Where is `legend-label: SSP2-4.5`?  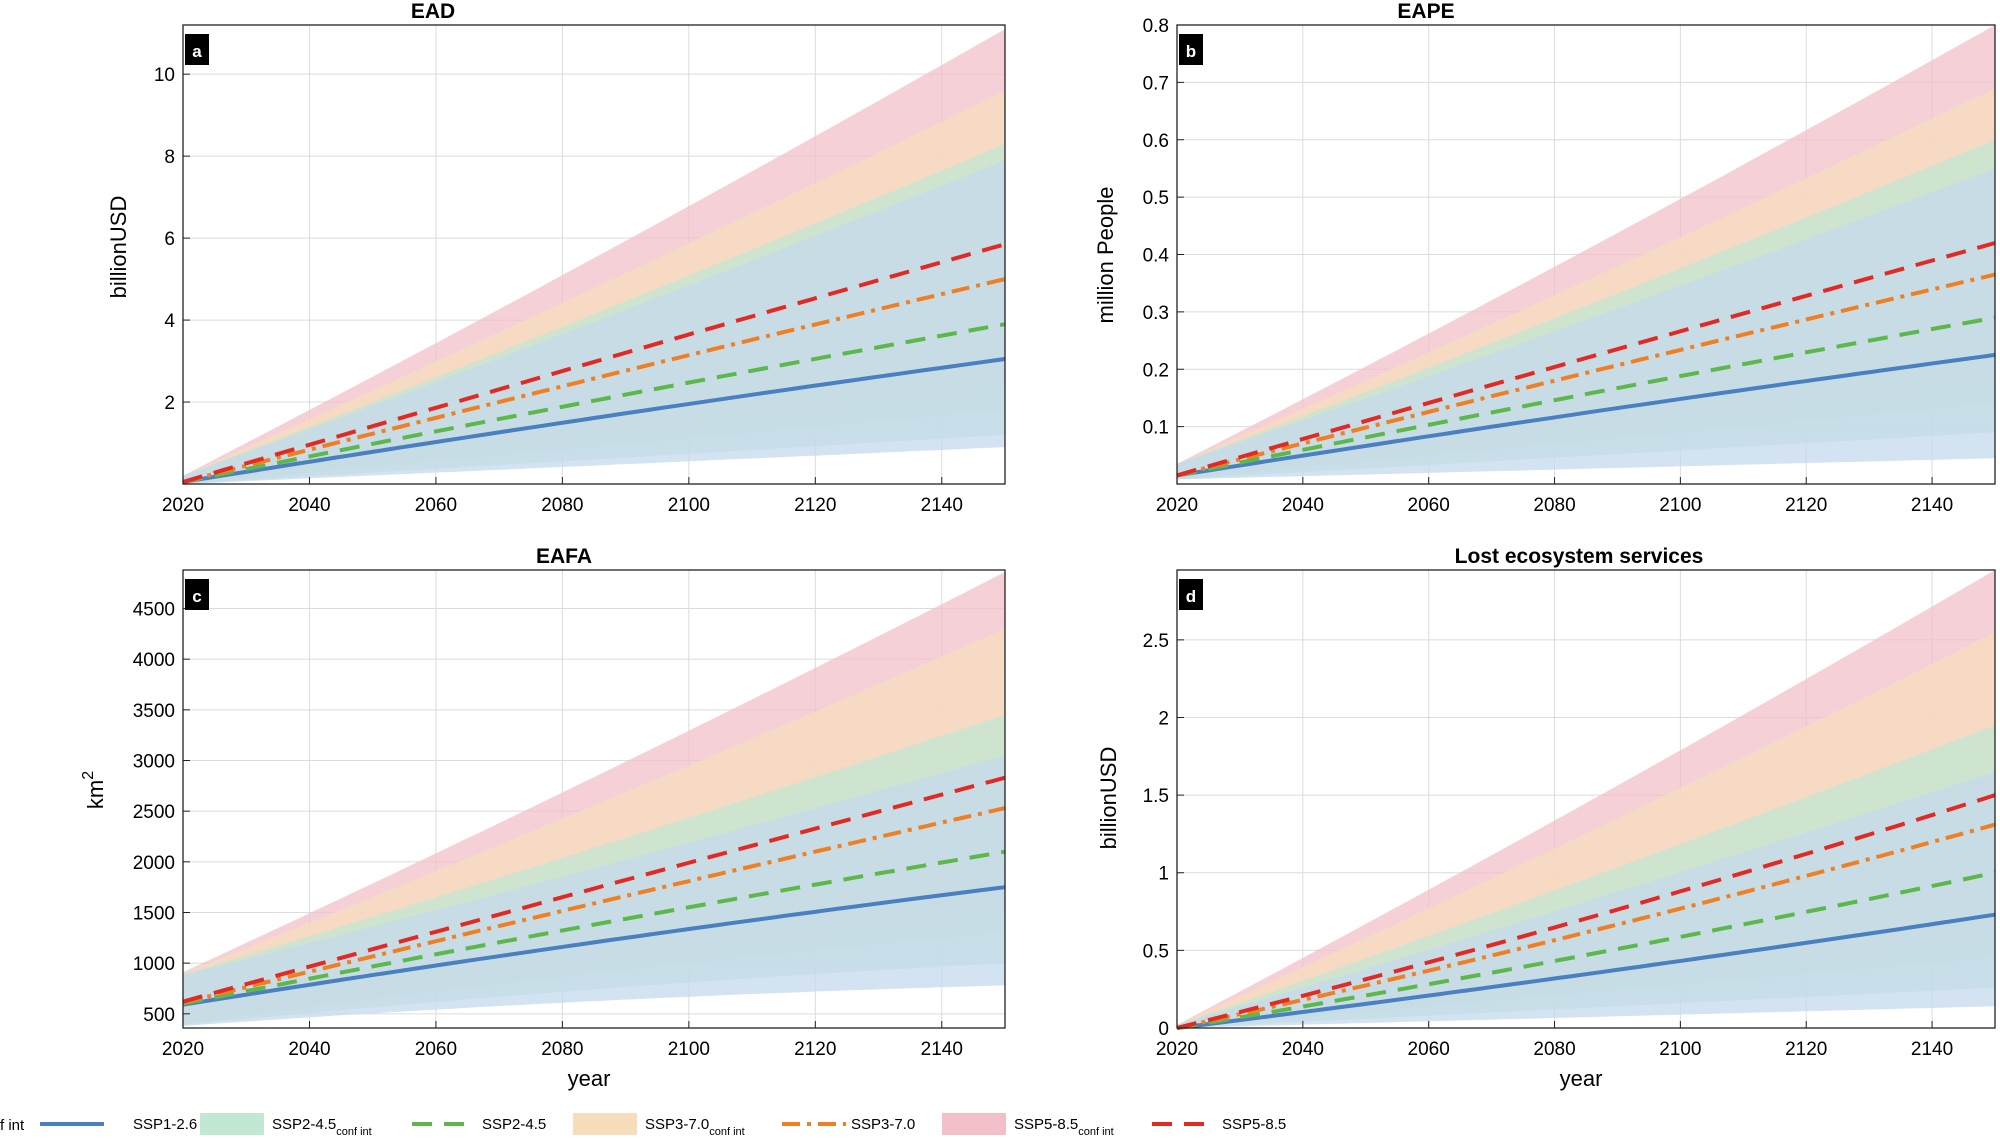
legend-label: SSP2-4.5 is located at coordinates (514, 1124).